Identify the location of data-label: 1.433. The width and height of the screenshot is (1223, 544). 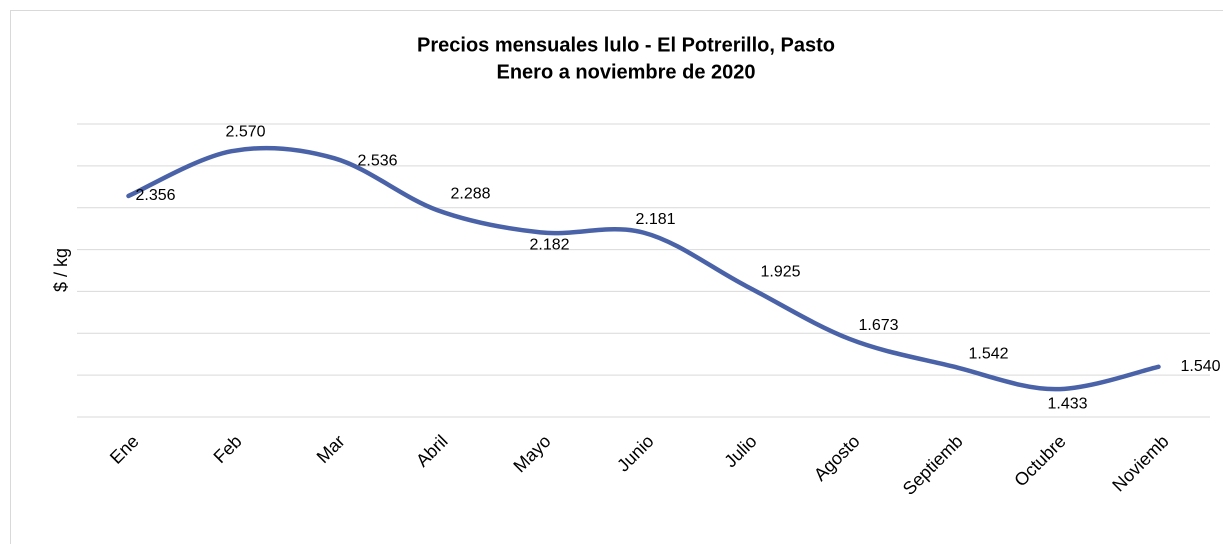
(1067, 403).